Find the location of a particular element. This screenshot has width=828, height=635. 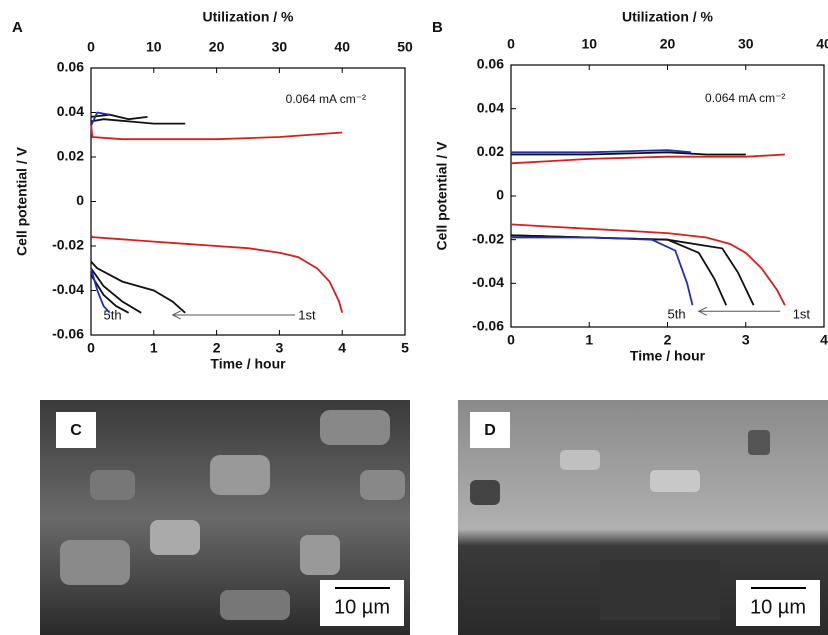

x2-tick-label: 50 is located at coordinates (405, 47).